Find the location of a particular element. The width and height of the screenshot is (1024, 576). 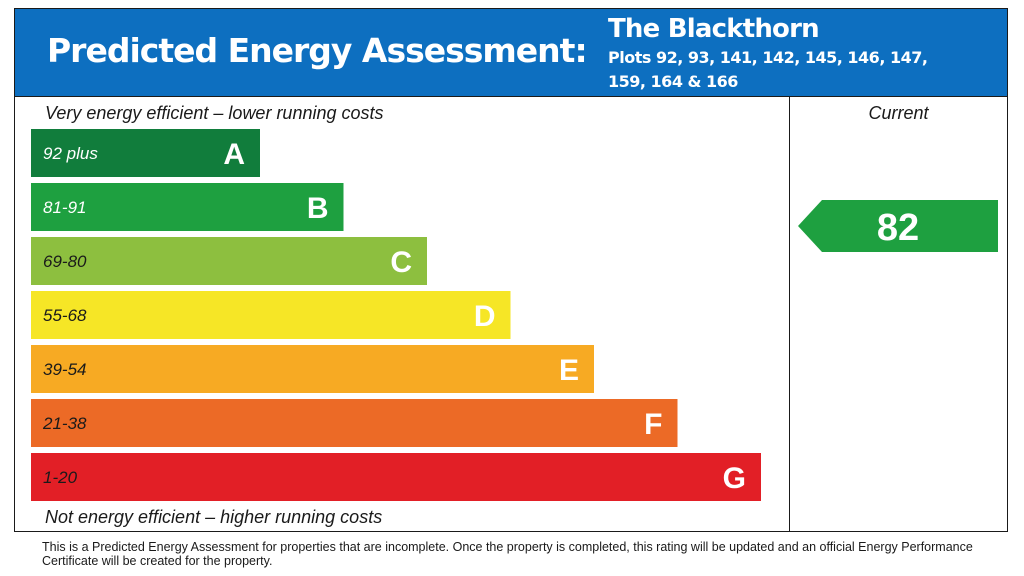

page-title: Predicted Energy Assessment: is located at coordinates (317, 50).